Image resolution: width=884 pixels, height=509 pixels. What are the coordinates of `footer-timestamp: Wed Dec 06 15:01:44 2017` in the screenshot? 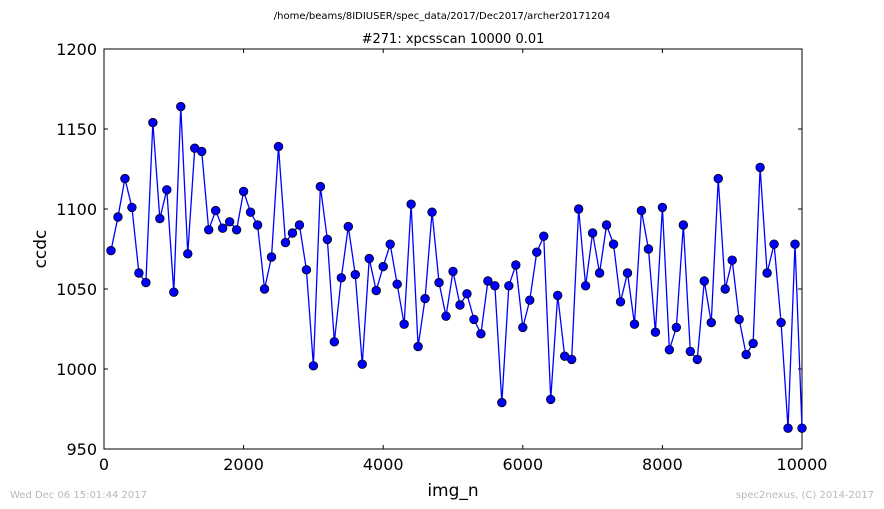 It's located at (78, 495).